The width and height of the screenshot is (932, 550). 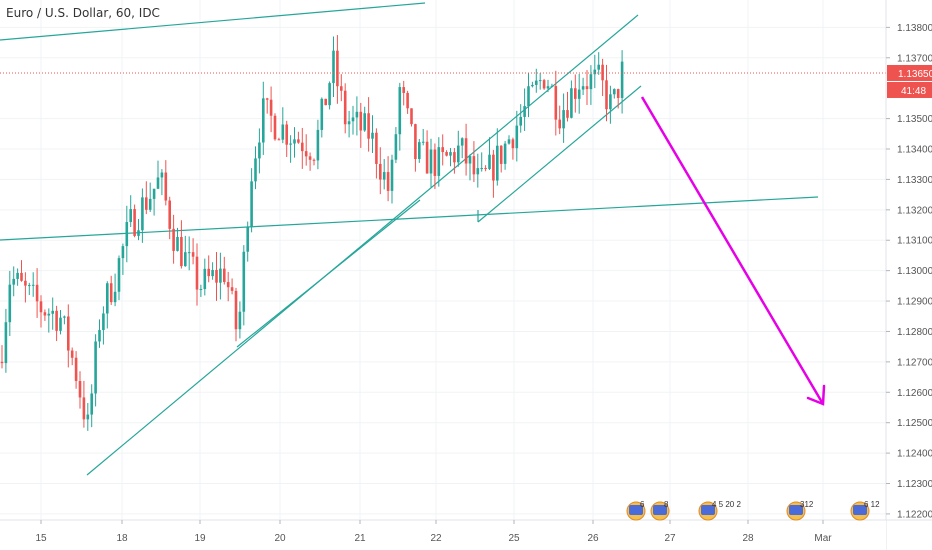 I want to click on event-badge-label: 312, so click(x=807, y=504).